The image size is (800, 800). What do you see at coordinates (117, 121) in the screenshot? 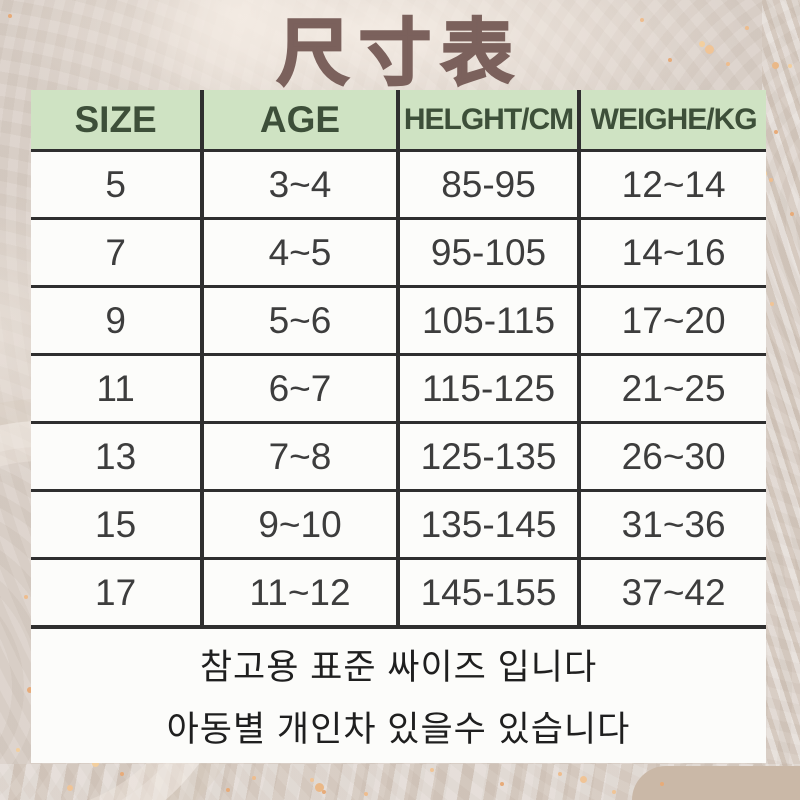
I see `column-header: SIZE` at bounding box center [117, 121].